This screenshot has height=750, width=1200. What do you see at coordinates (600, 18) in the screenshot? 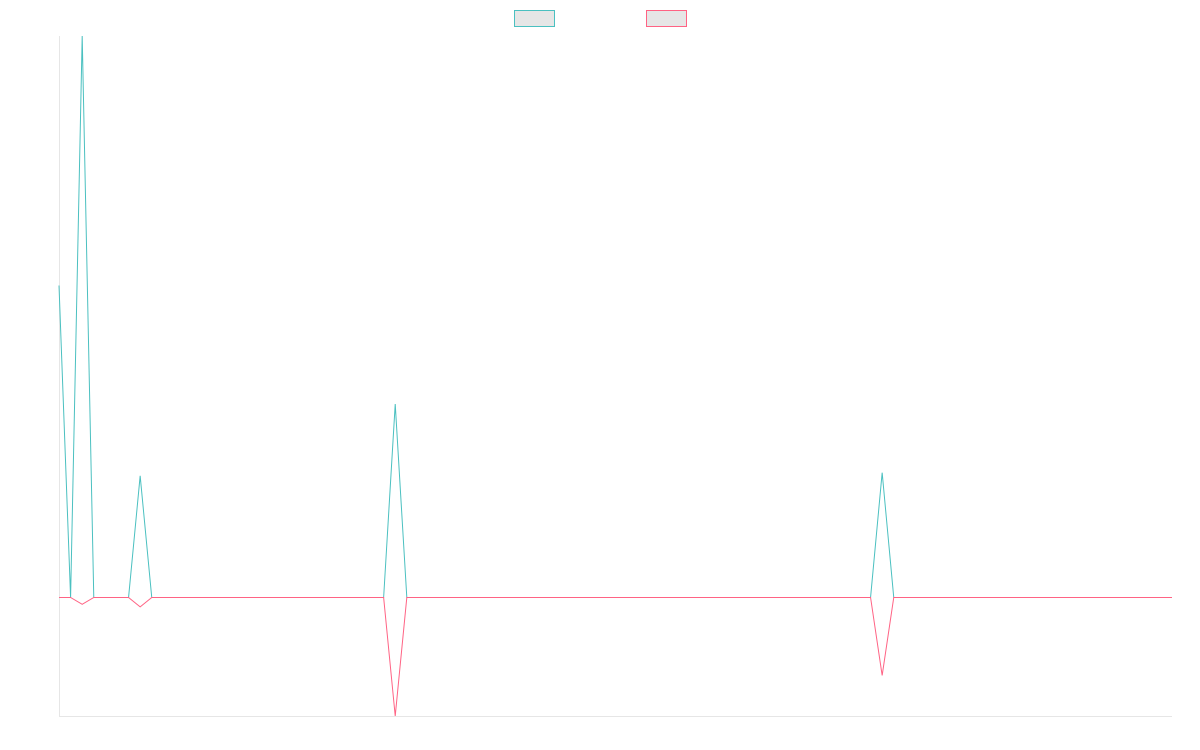
I see `legend` at bounding box center [600, 18].